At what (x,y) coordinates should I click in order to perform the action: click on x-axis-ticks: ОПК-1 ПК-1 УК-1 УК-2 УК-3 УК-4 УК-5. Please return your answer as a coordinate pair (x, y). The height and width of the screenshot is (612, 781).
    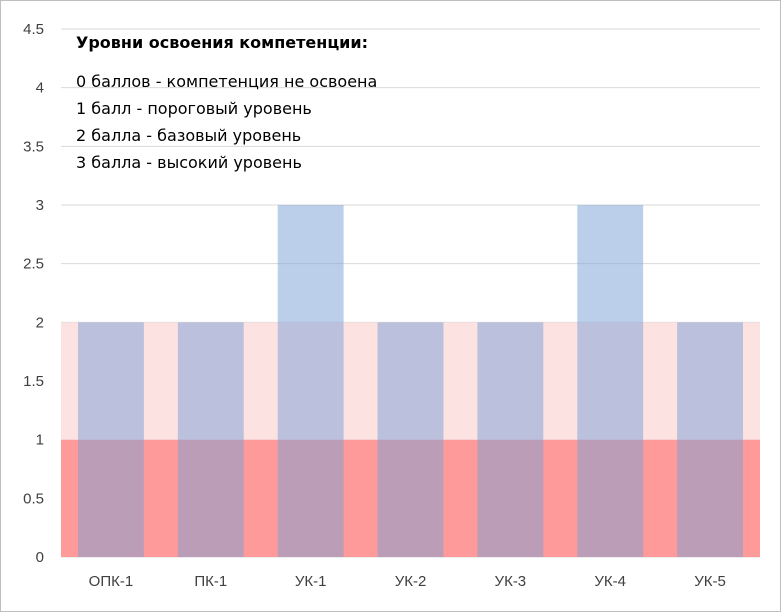
    Looking at the image, I should click on (407, 581).